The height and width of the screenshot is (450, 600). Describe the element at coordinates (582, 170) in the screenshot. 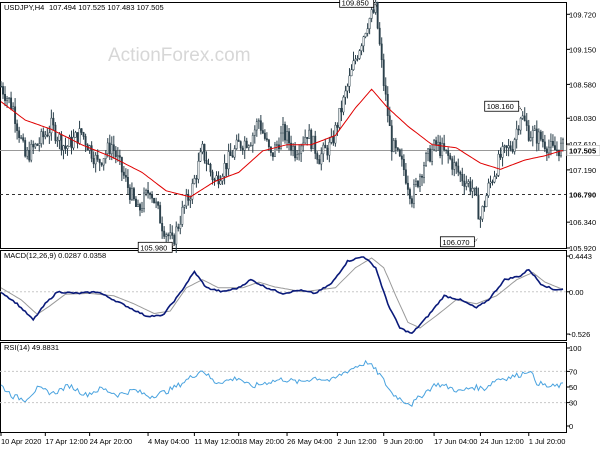

I see `price-tick-label: 107.190` at that location.